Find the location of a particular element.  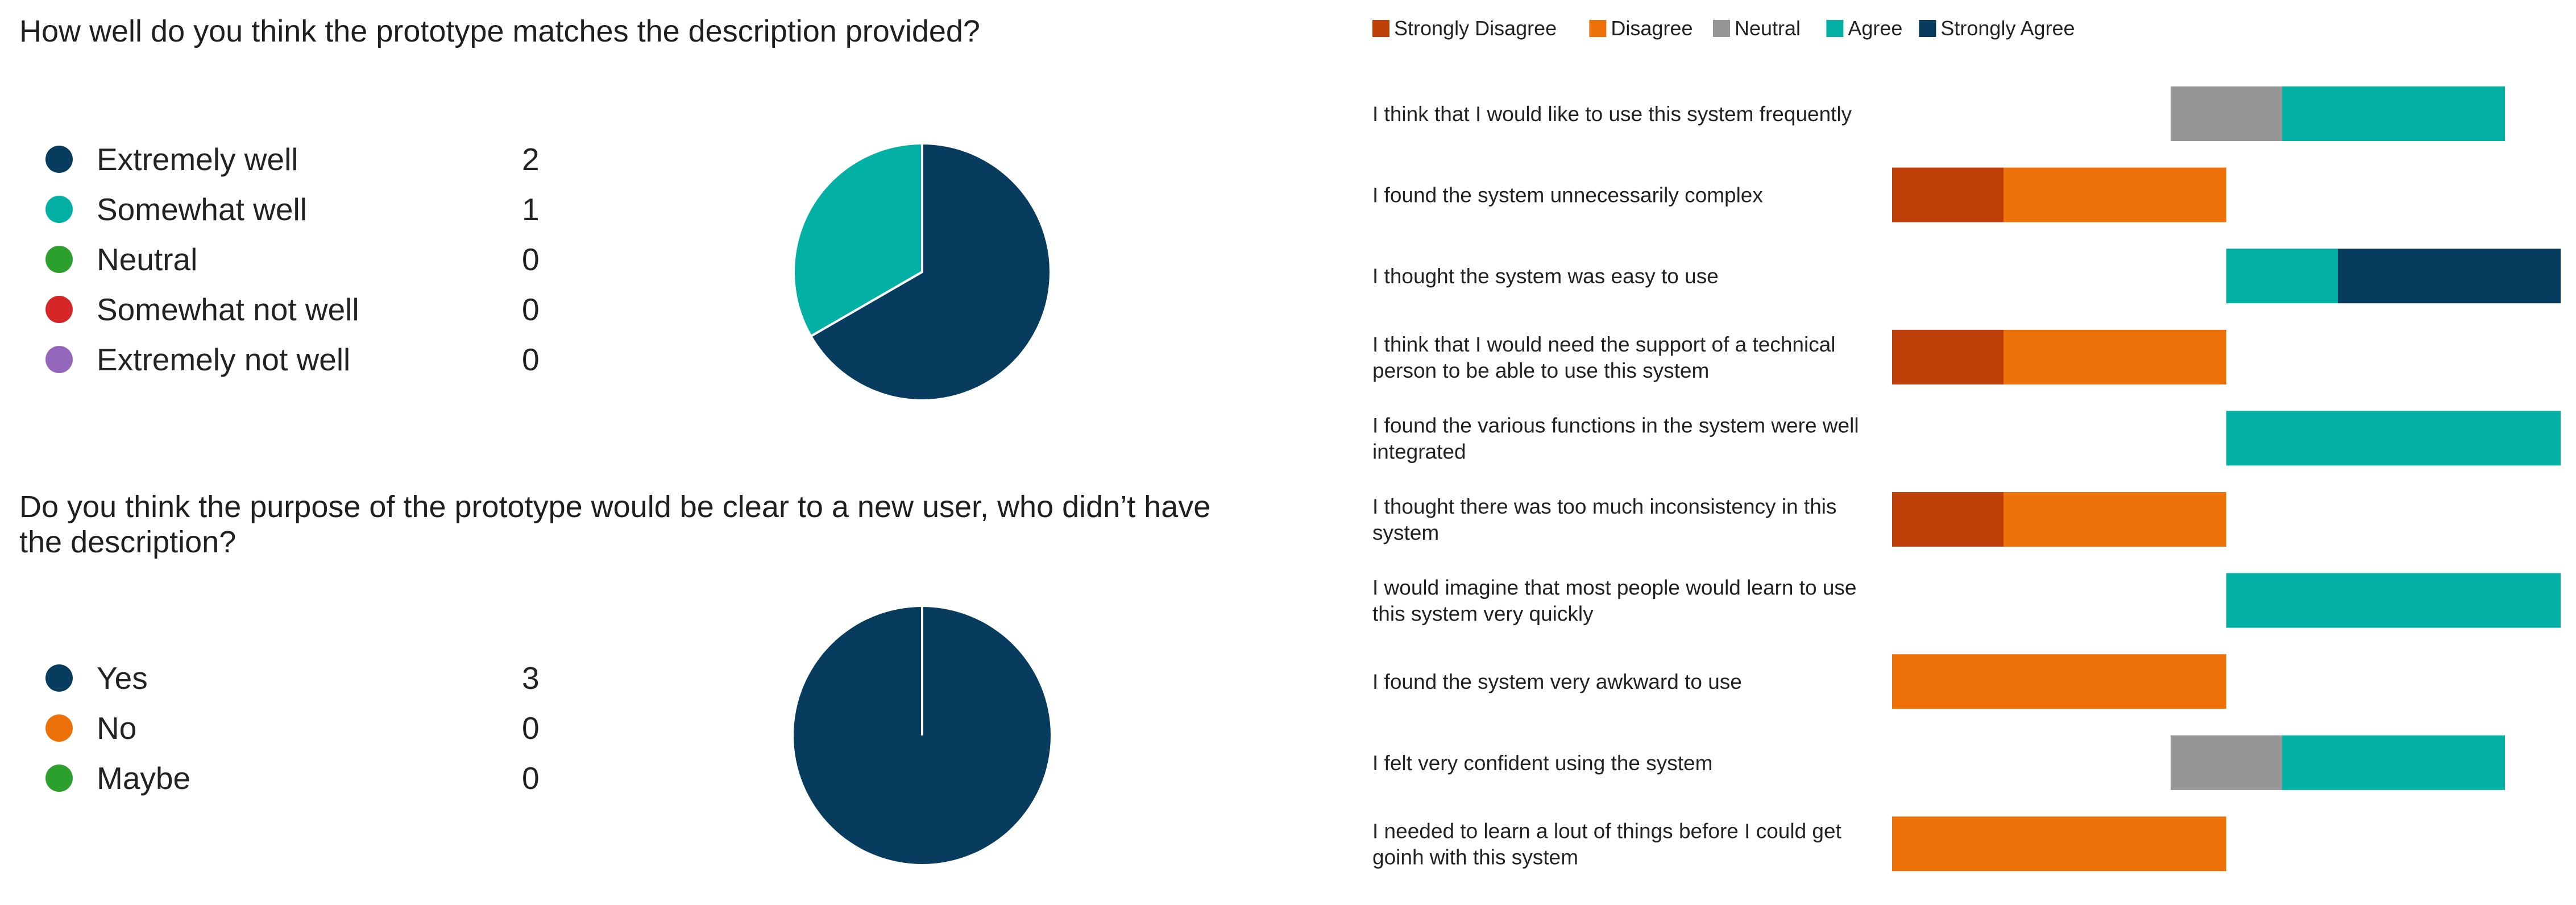

legend-label: Extremely well is located at coordinates (197, 159).